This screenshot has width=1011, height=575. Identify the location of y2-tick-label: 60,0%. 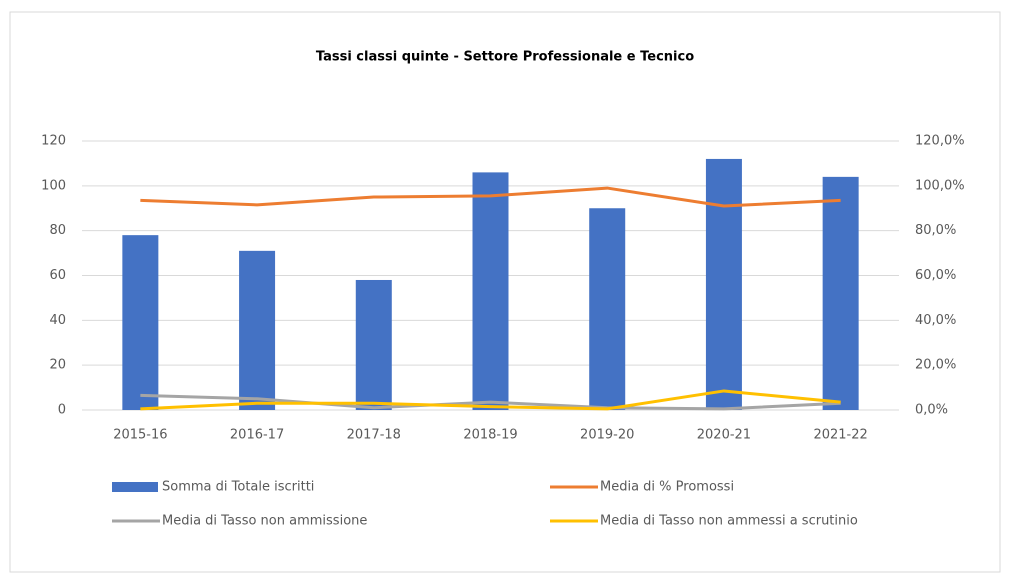
(935, 275).